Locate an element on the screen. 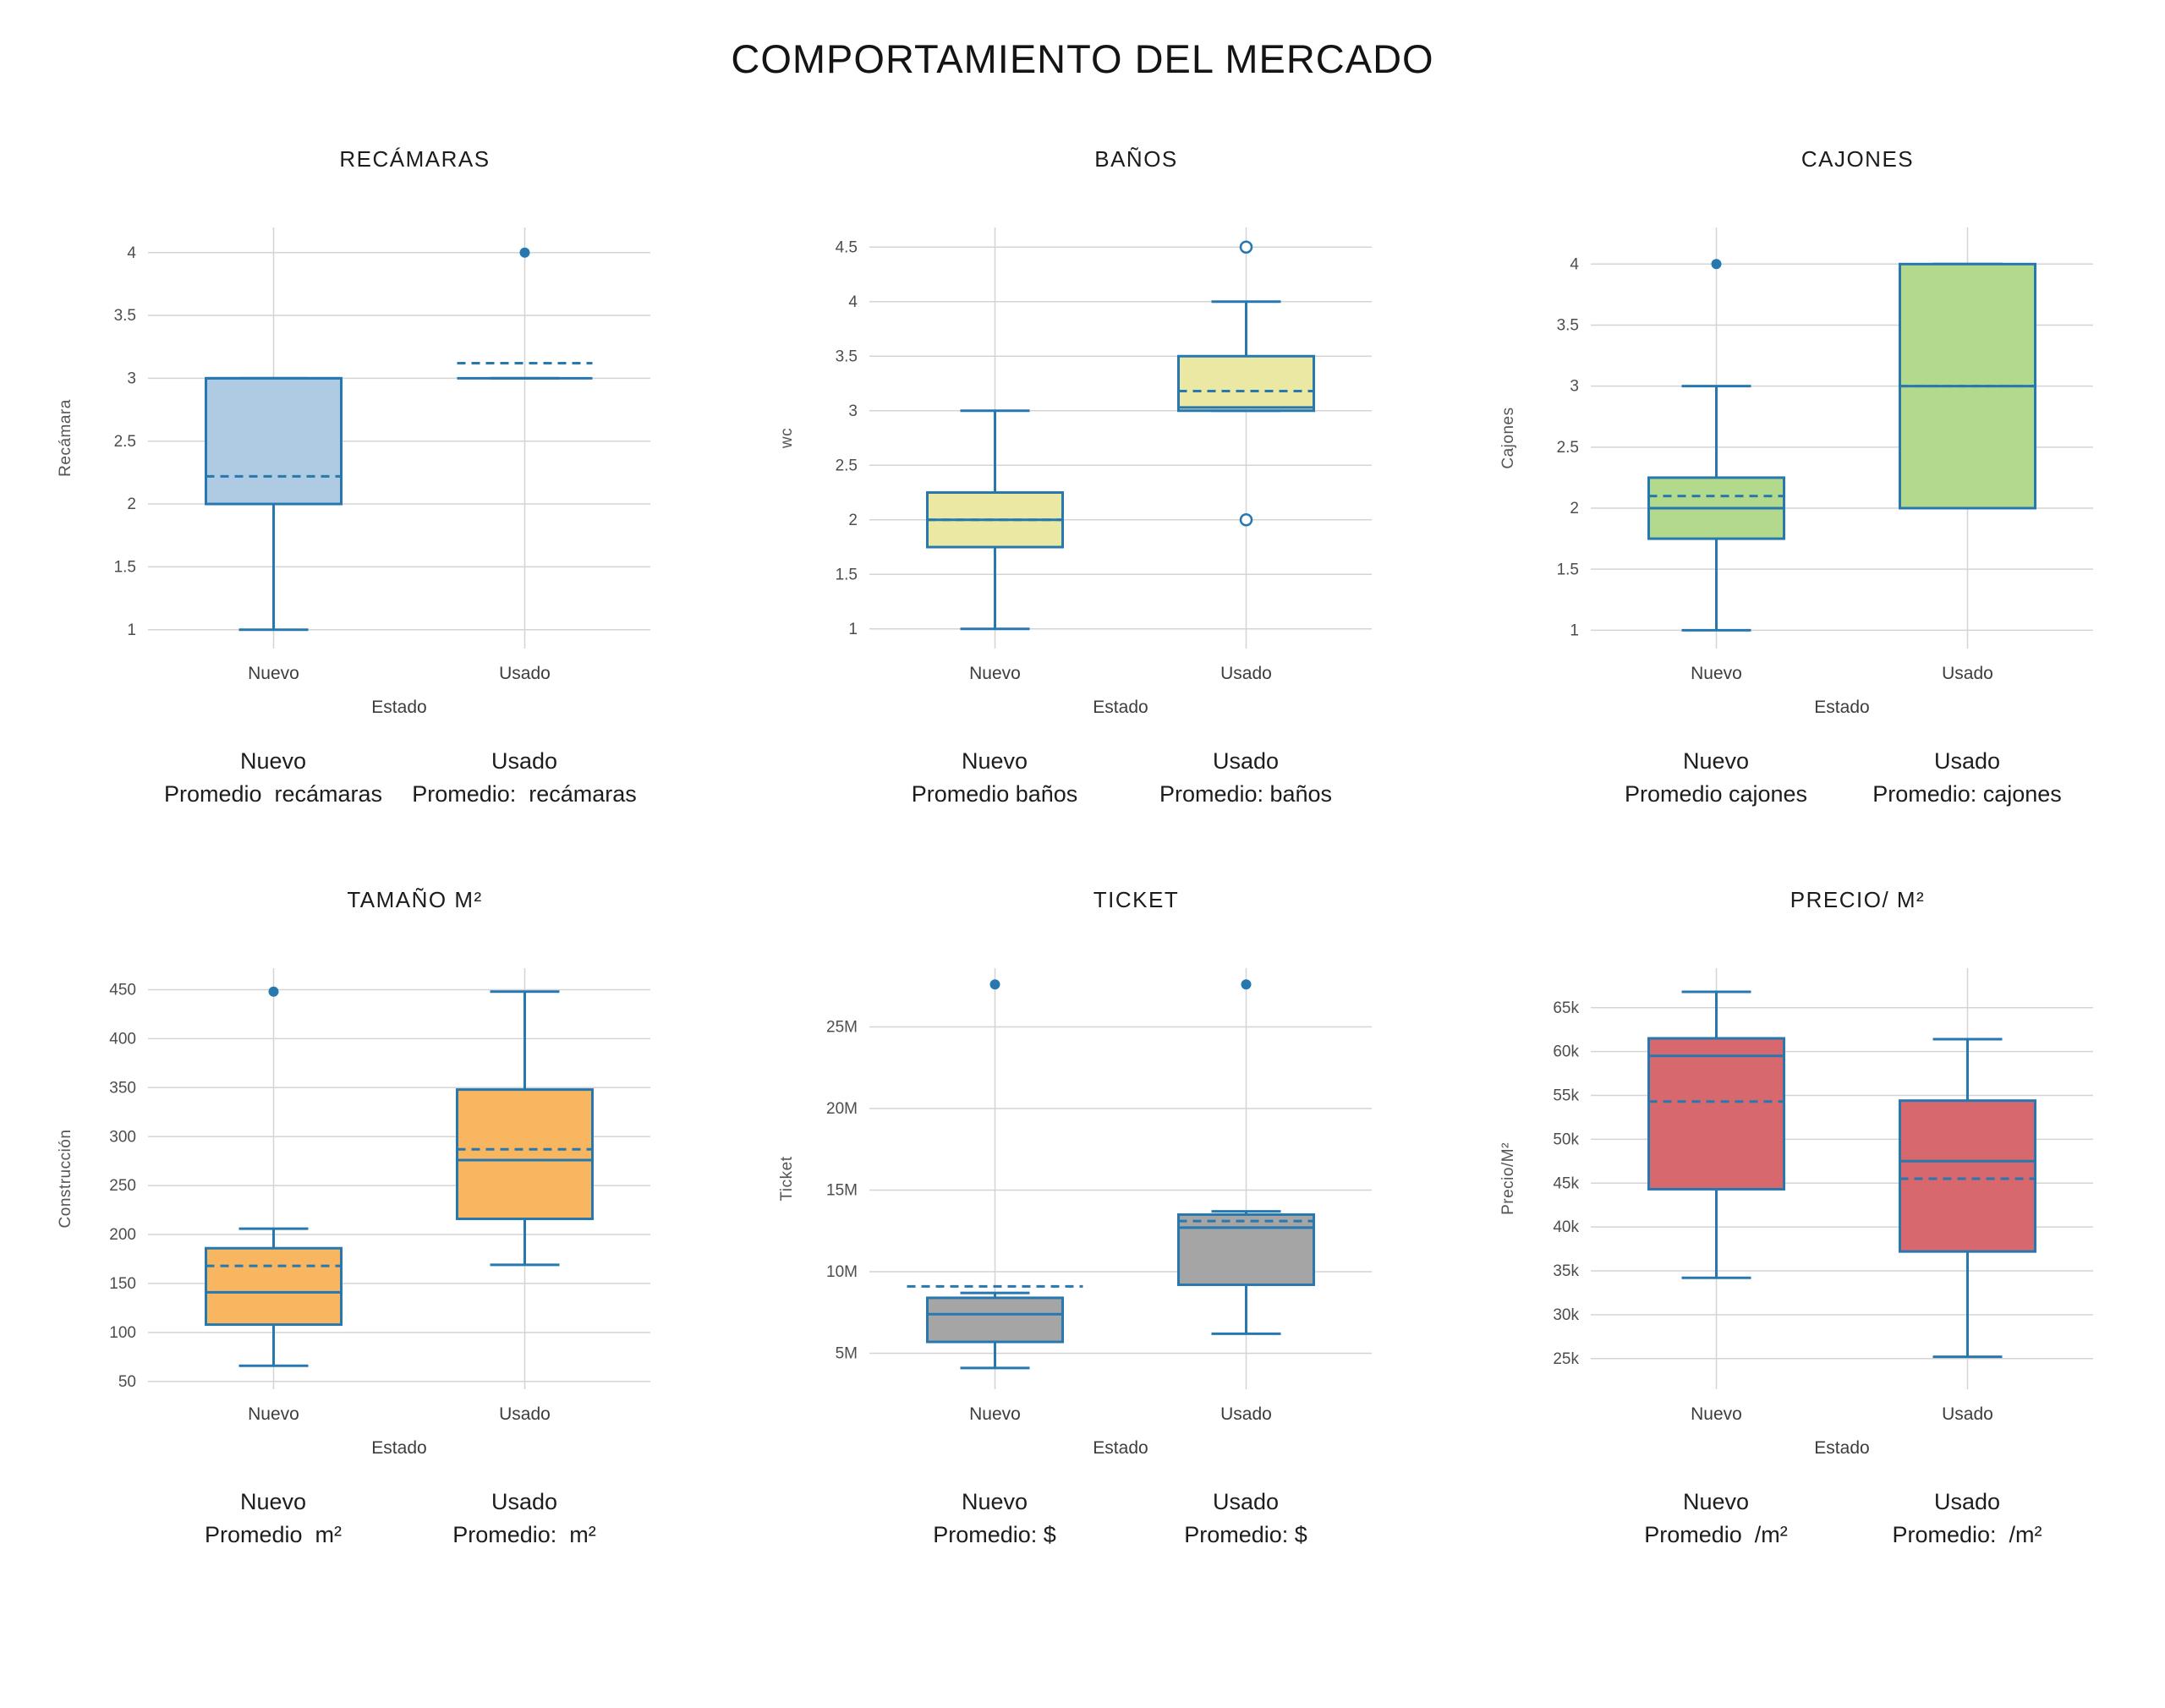  y-tick-label: 20M is located at coordinates (842, 1109).